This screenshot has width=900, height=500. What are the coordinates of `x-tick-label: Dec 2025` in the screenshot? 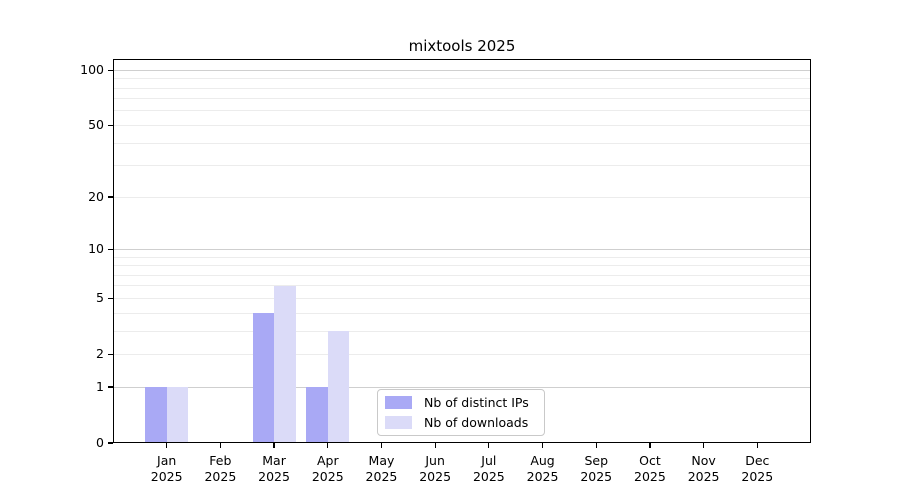 It's located at (757, 469).